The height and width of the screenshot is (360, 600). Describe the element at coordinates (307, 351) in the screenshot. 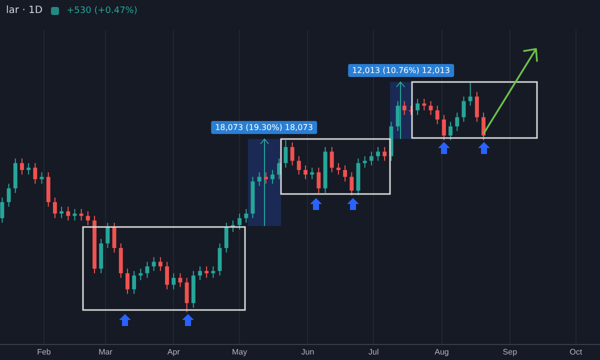

I see `x-tick-label: Jun` at that location.